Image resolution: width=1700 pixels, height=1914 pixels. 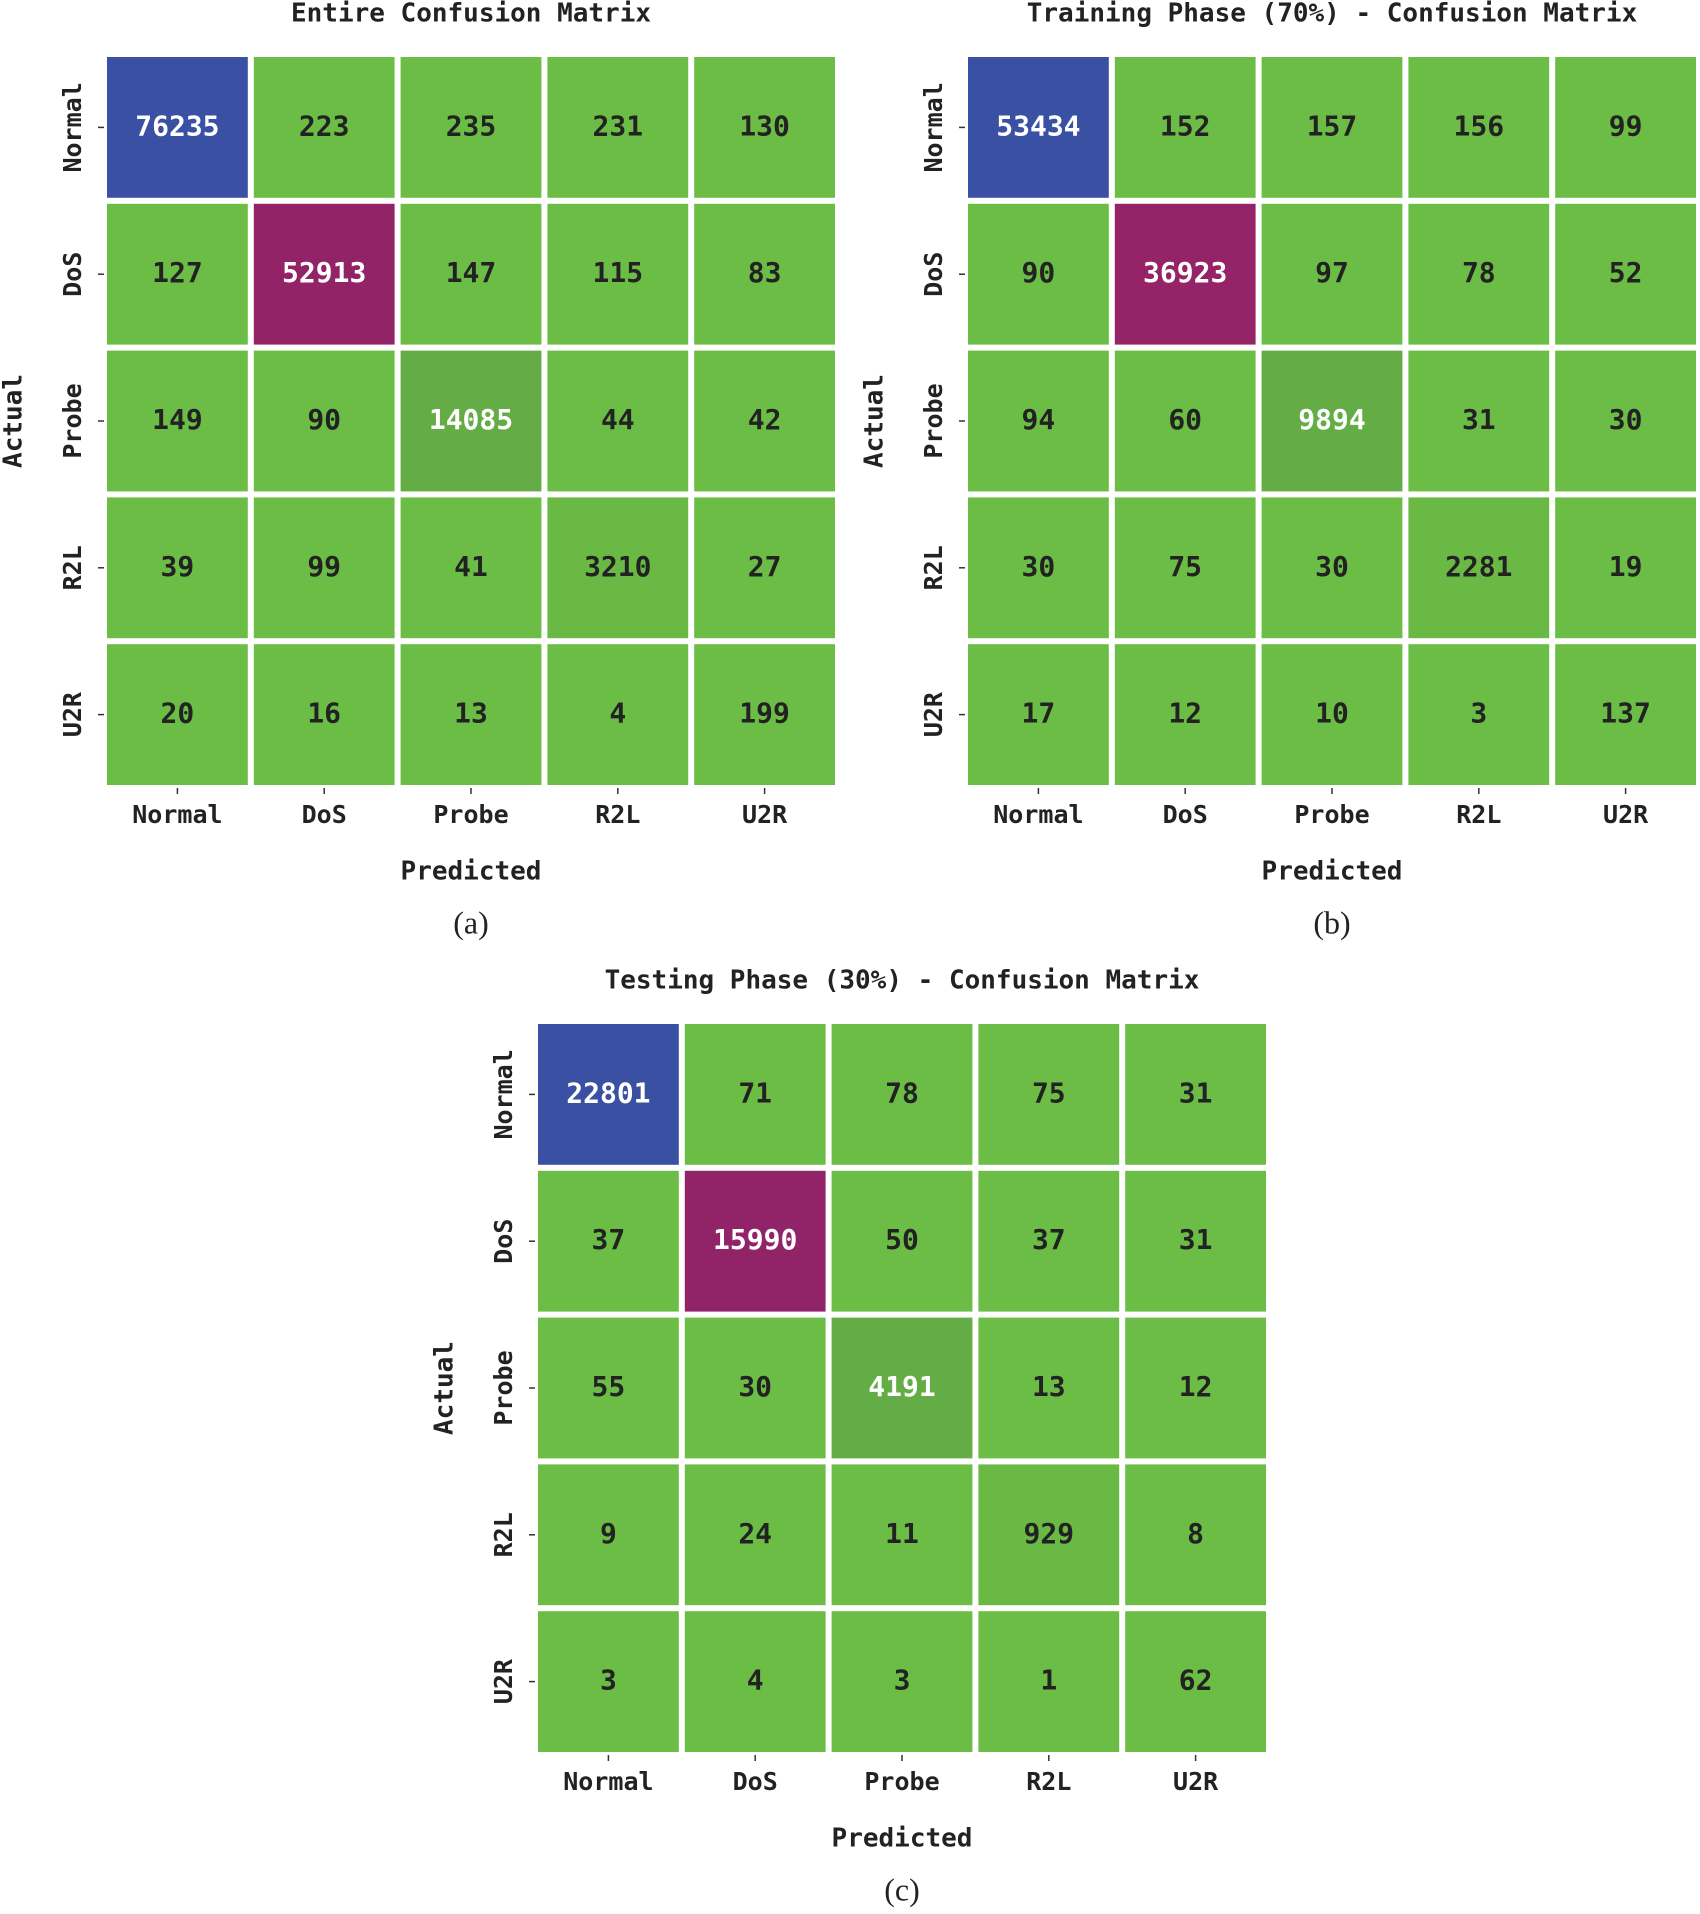 What do you see at coordinates (765, 566) in the screenshot?
I see `cell-label: 27` at bounding box center [765, 566].